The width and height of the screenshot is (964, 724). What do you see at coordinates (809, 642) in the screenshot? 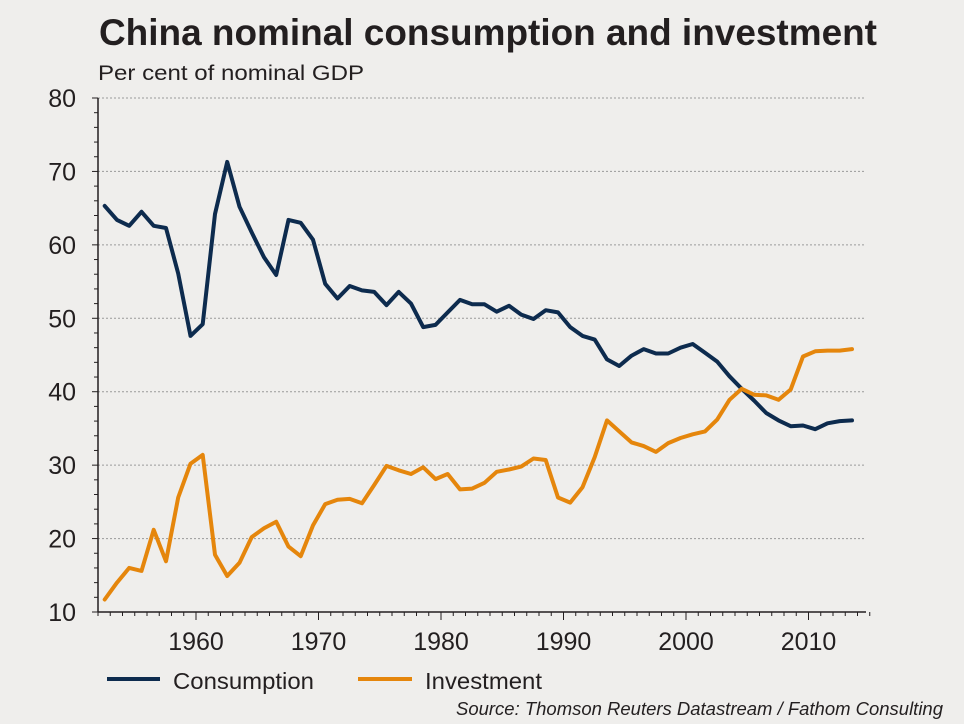
I see `x-tick-label: 2010` at bounding box center [809, 642].